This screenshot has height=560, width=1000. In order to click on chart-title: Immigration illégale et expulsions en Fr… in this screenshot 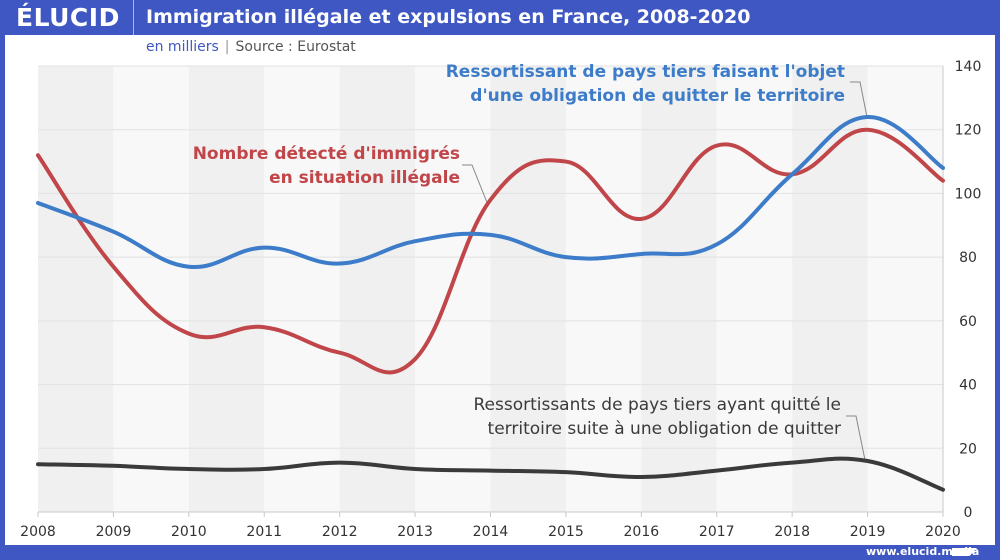, I will do `click(448, 17)`.